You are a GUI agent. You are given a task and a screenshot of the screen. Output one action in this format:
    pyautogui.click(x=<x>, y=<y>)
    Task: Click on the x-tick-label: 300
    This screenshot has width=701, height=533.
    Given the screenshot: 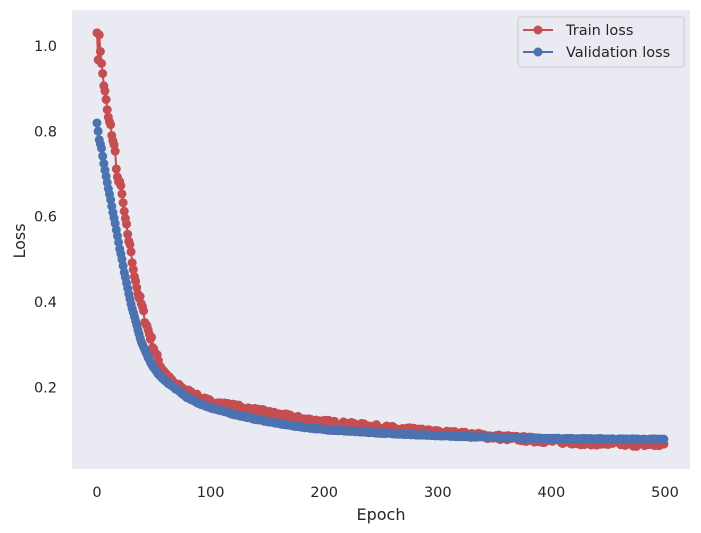 What is the action you would take?
    pyautogui.click(x=438, y=493)
    